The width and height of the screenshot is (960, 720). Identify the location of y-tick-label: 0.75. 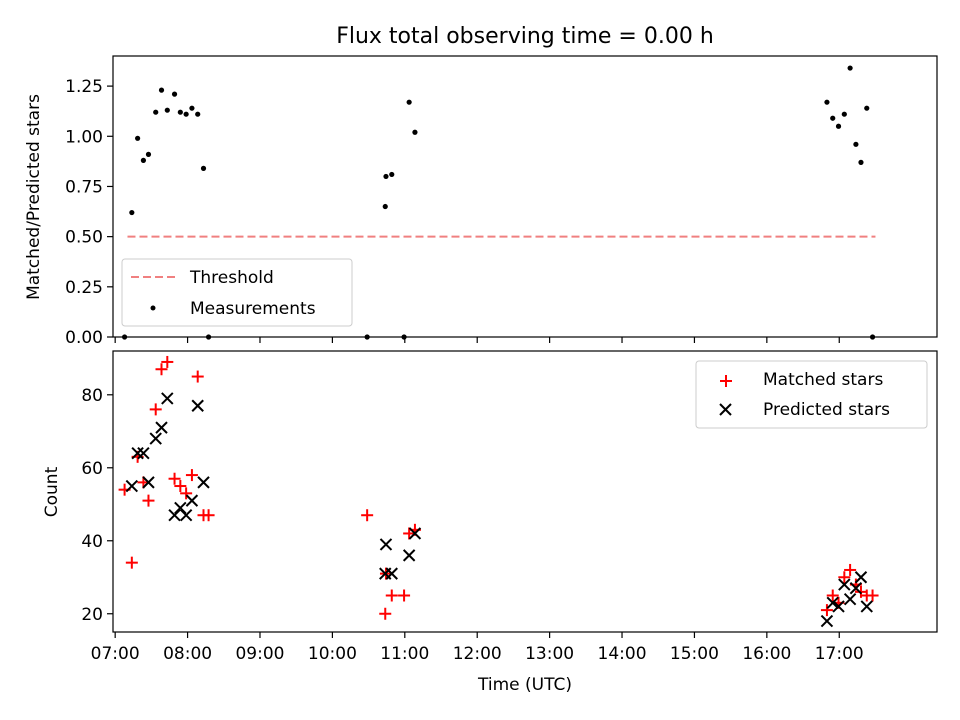
(84, 187).